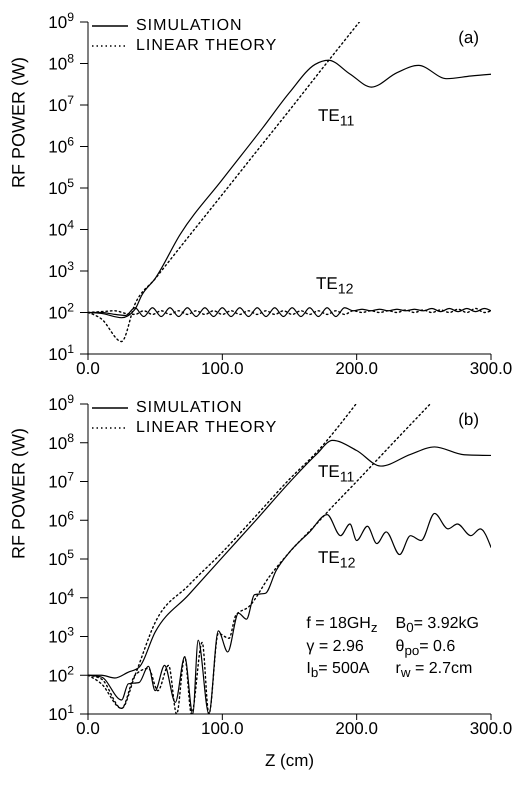  What do you see at coordinates (468, 38) in the screenshot?
I see `annotation: (a)` at bounding box center [468, 38].